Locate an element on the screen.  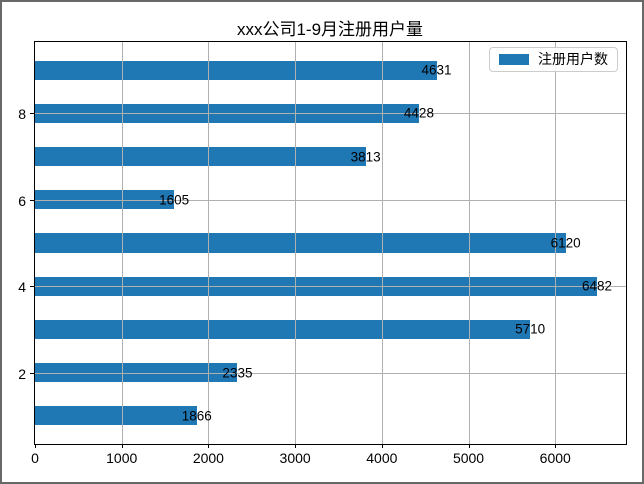
x-tick-label: 5000 is located at coordinates (468, 458).